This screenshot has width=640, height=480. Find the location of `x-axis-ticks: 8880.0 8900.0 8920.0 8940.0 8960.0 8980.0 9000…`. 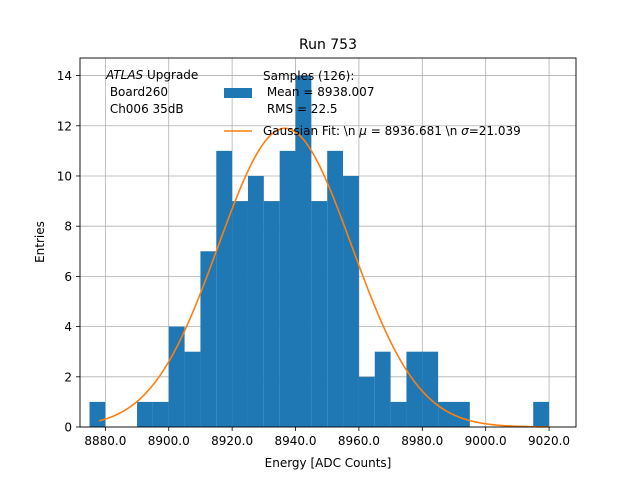

x-axis-ticks: 8880.0 8900.0 8920.0 8940.0 8960.0 8980.0 9000… is located at coordinates (327, 437).